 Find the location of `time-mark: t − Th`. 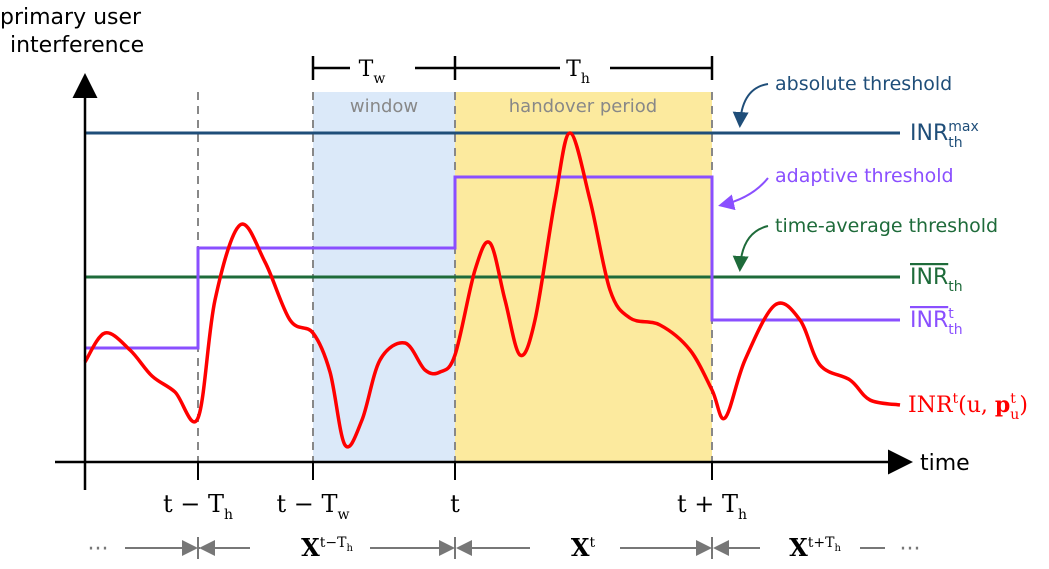

time-mark: t − Th is located at coordinates (198, 506).